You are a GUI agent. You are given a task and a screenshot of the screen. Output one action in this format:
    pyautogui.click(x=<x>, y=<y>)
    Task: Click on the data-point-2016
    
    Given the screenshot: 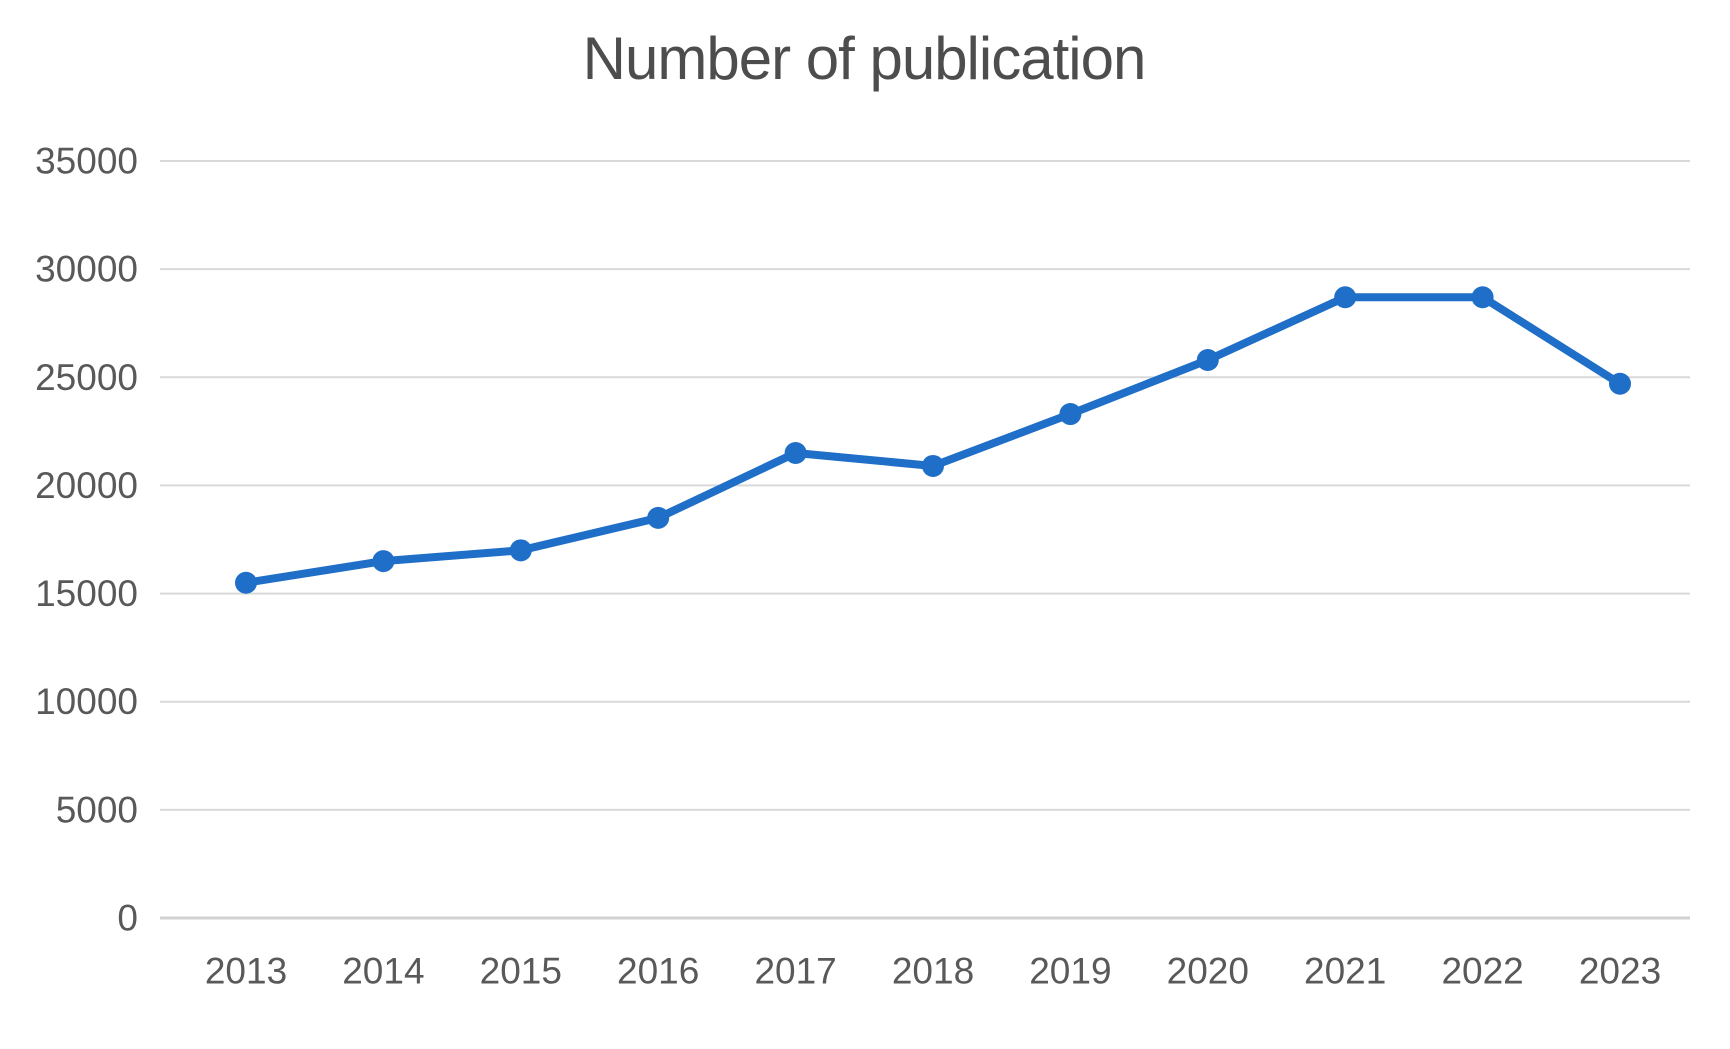 What is the action you would take?
    pyautogui.click(x=658, y=517)
    